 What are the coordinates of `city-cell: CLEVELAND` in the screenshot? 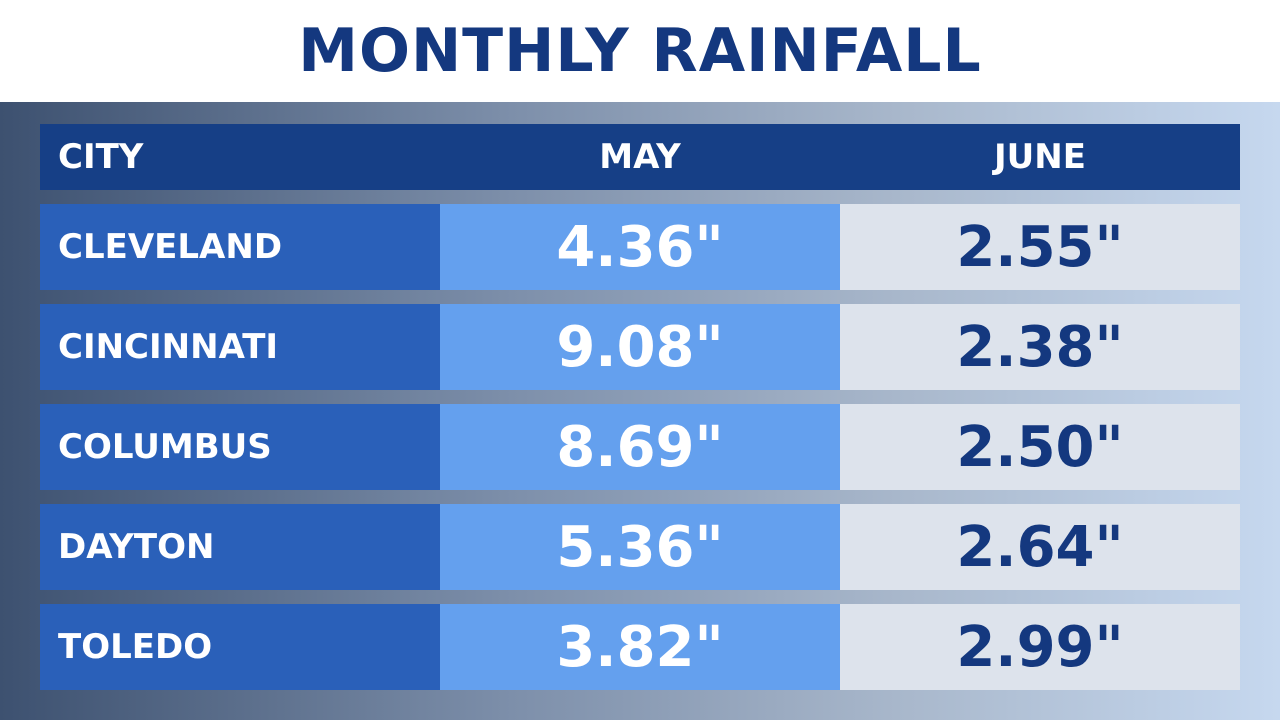 It's located at (240, 247).